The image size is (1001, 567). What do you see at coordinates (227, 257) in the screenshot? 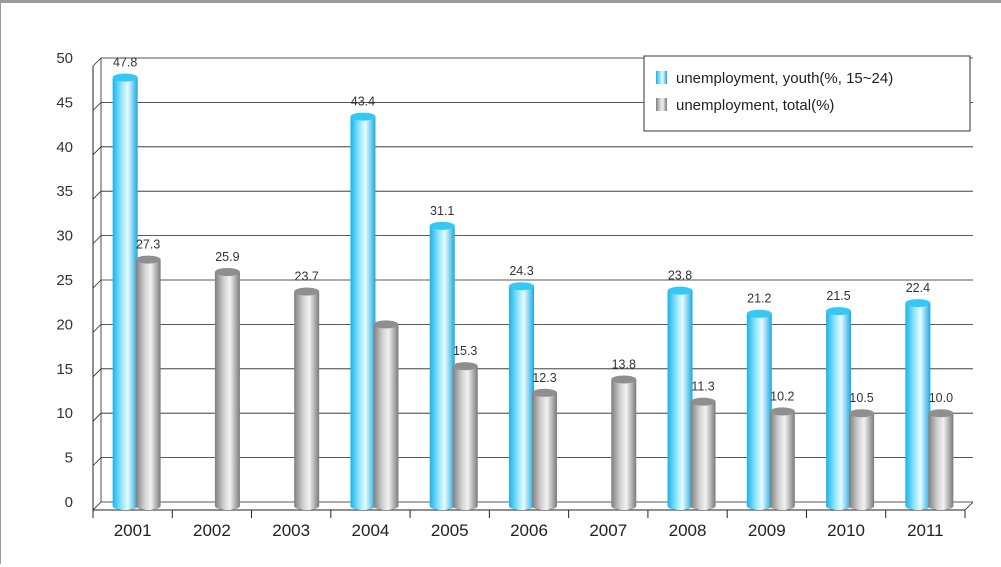
I see `data-label: 25.9` at bounding box center [227, 257].